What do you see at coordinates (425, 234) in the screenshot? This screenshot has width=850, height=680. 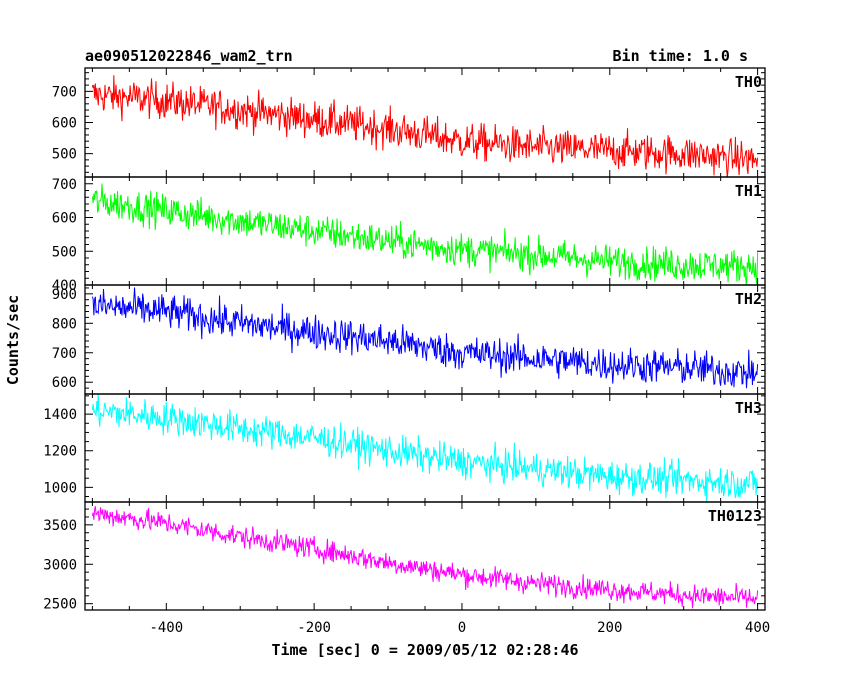 I see `series-line-th1` at bounding box center [425, 234].